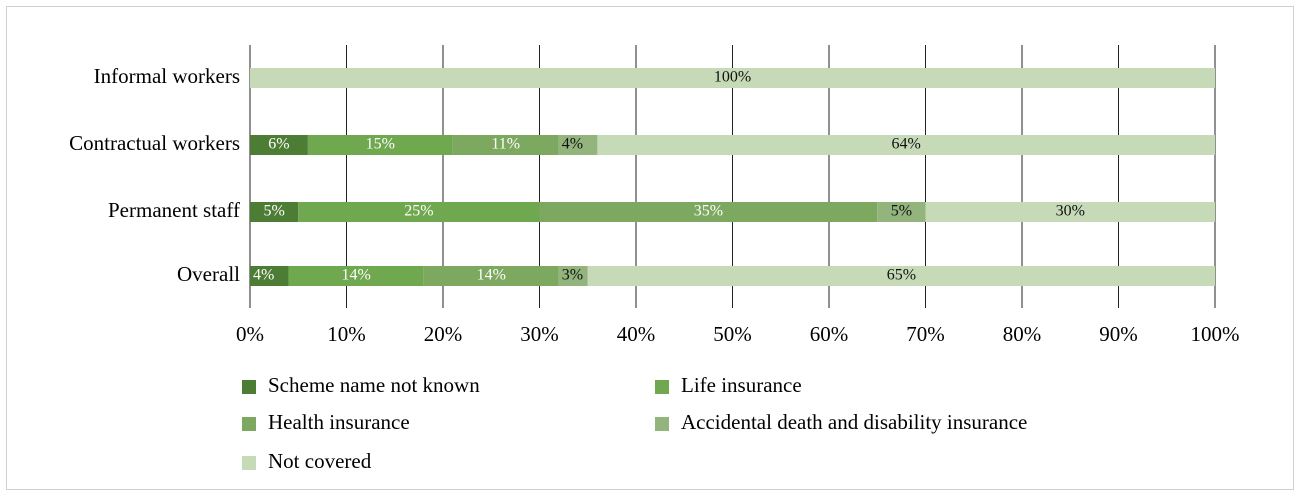 This screenshot has height=496, width=1300. I want to click on x-tick-label: 100%, so click(1215, 334).